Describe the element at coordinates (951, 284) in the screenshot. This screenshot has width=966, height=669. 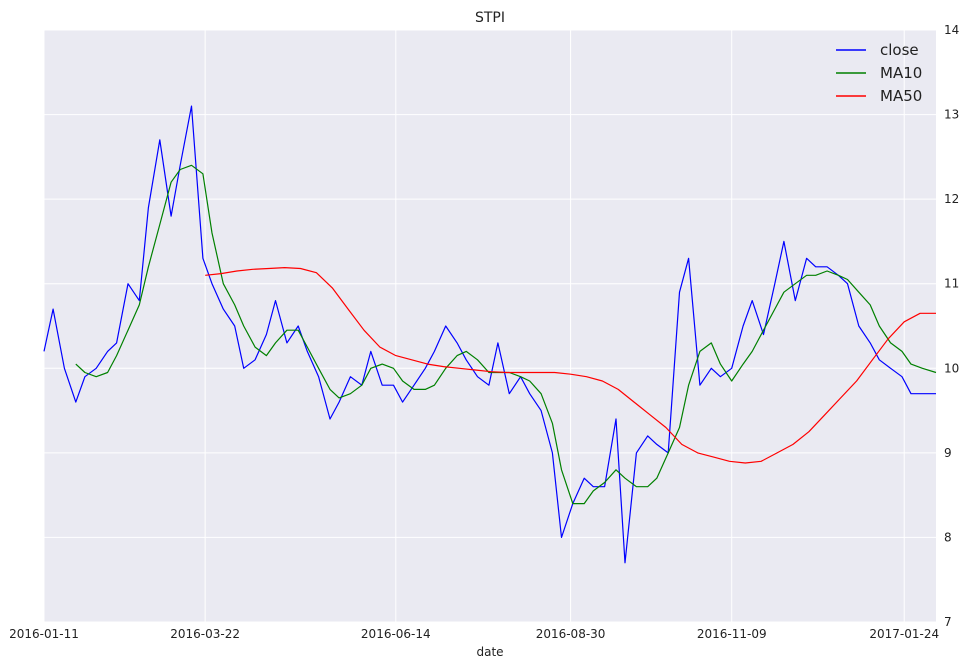
I see `y-tick-label: 11` at that location.